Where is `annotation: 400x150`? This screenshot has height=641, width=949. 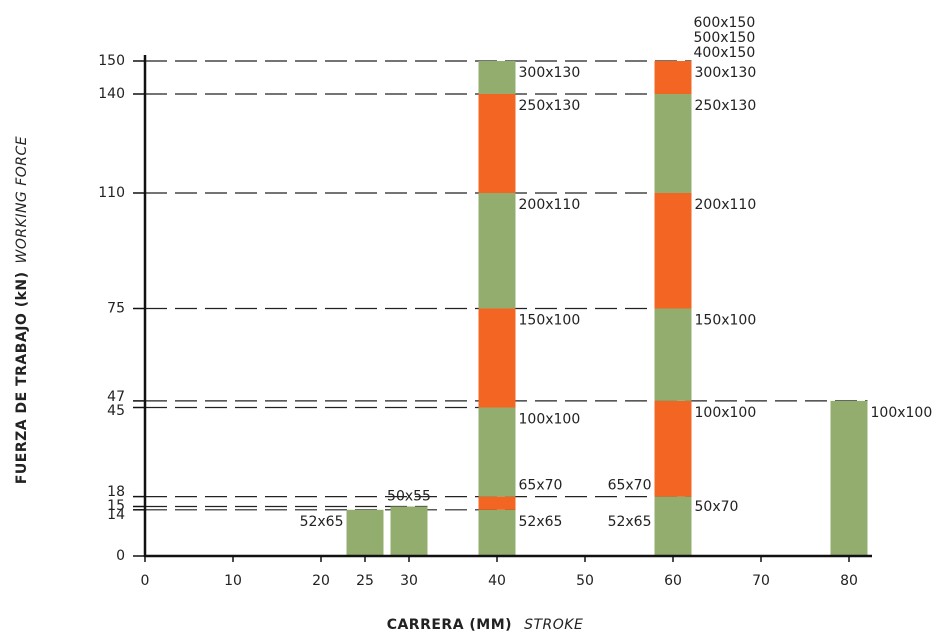
annotation: 400x150 is located at coordinates (725, 53).